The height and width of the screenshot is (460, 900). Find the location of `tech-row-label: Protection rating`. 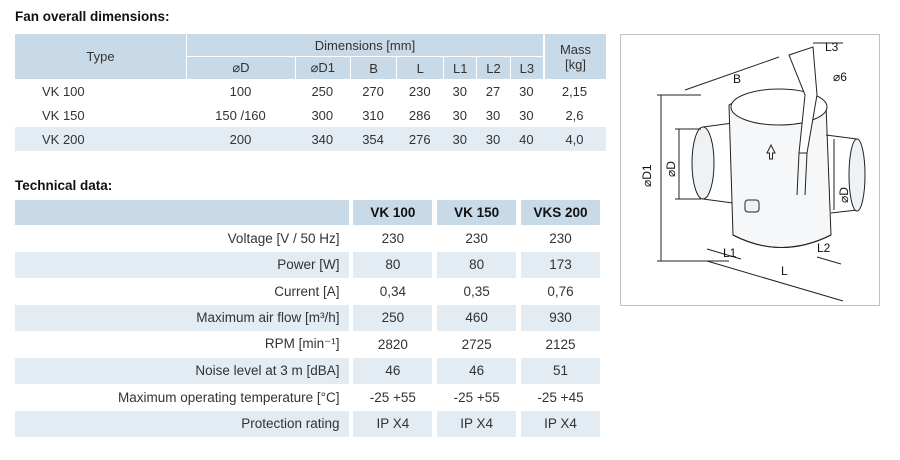

tech-row-label: Protection rating is located at coordinates (182, 423).